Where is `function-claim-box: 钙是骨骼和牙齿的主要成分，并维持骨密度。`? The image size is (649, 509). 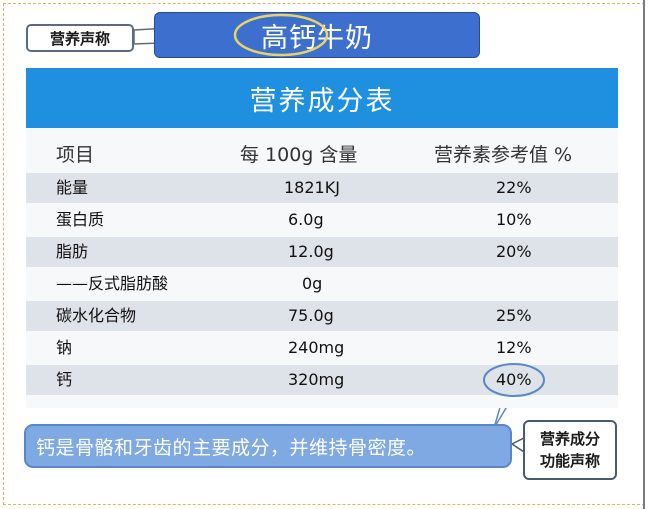
function-claim-box: 钙是骨骼和牙齿的主要成分，并维持骨密度。 is located at coordinates (268, 446).